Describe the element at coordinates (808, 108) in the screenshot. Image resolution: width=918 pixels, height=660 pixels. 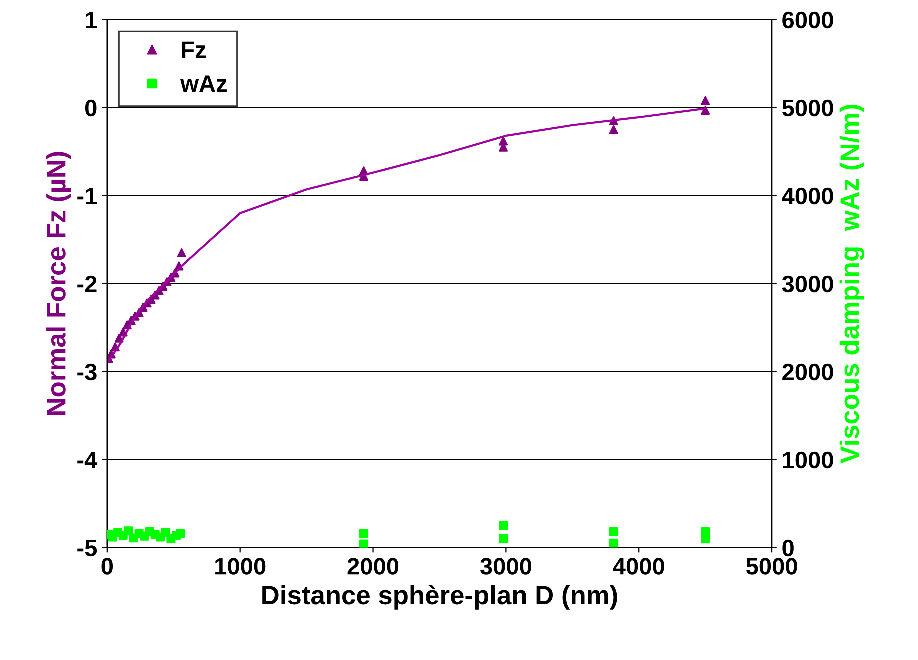
I see `y2-tick-label: 5000` at that location.